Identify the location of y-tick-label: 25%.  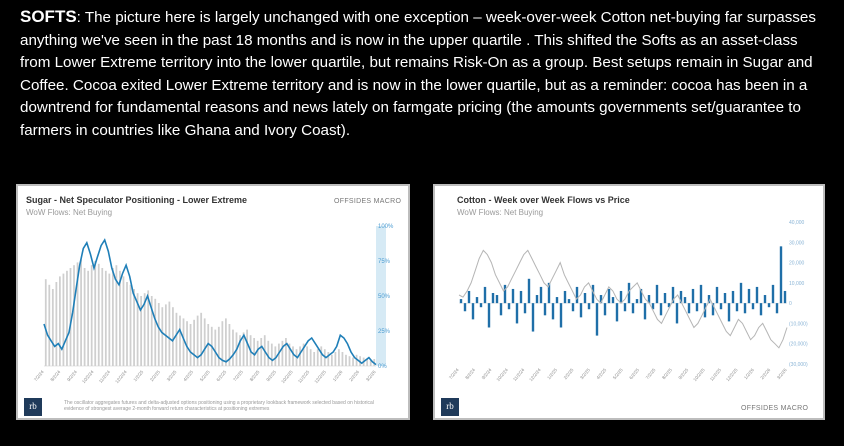
(384, 332).